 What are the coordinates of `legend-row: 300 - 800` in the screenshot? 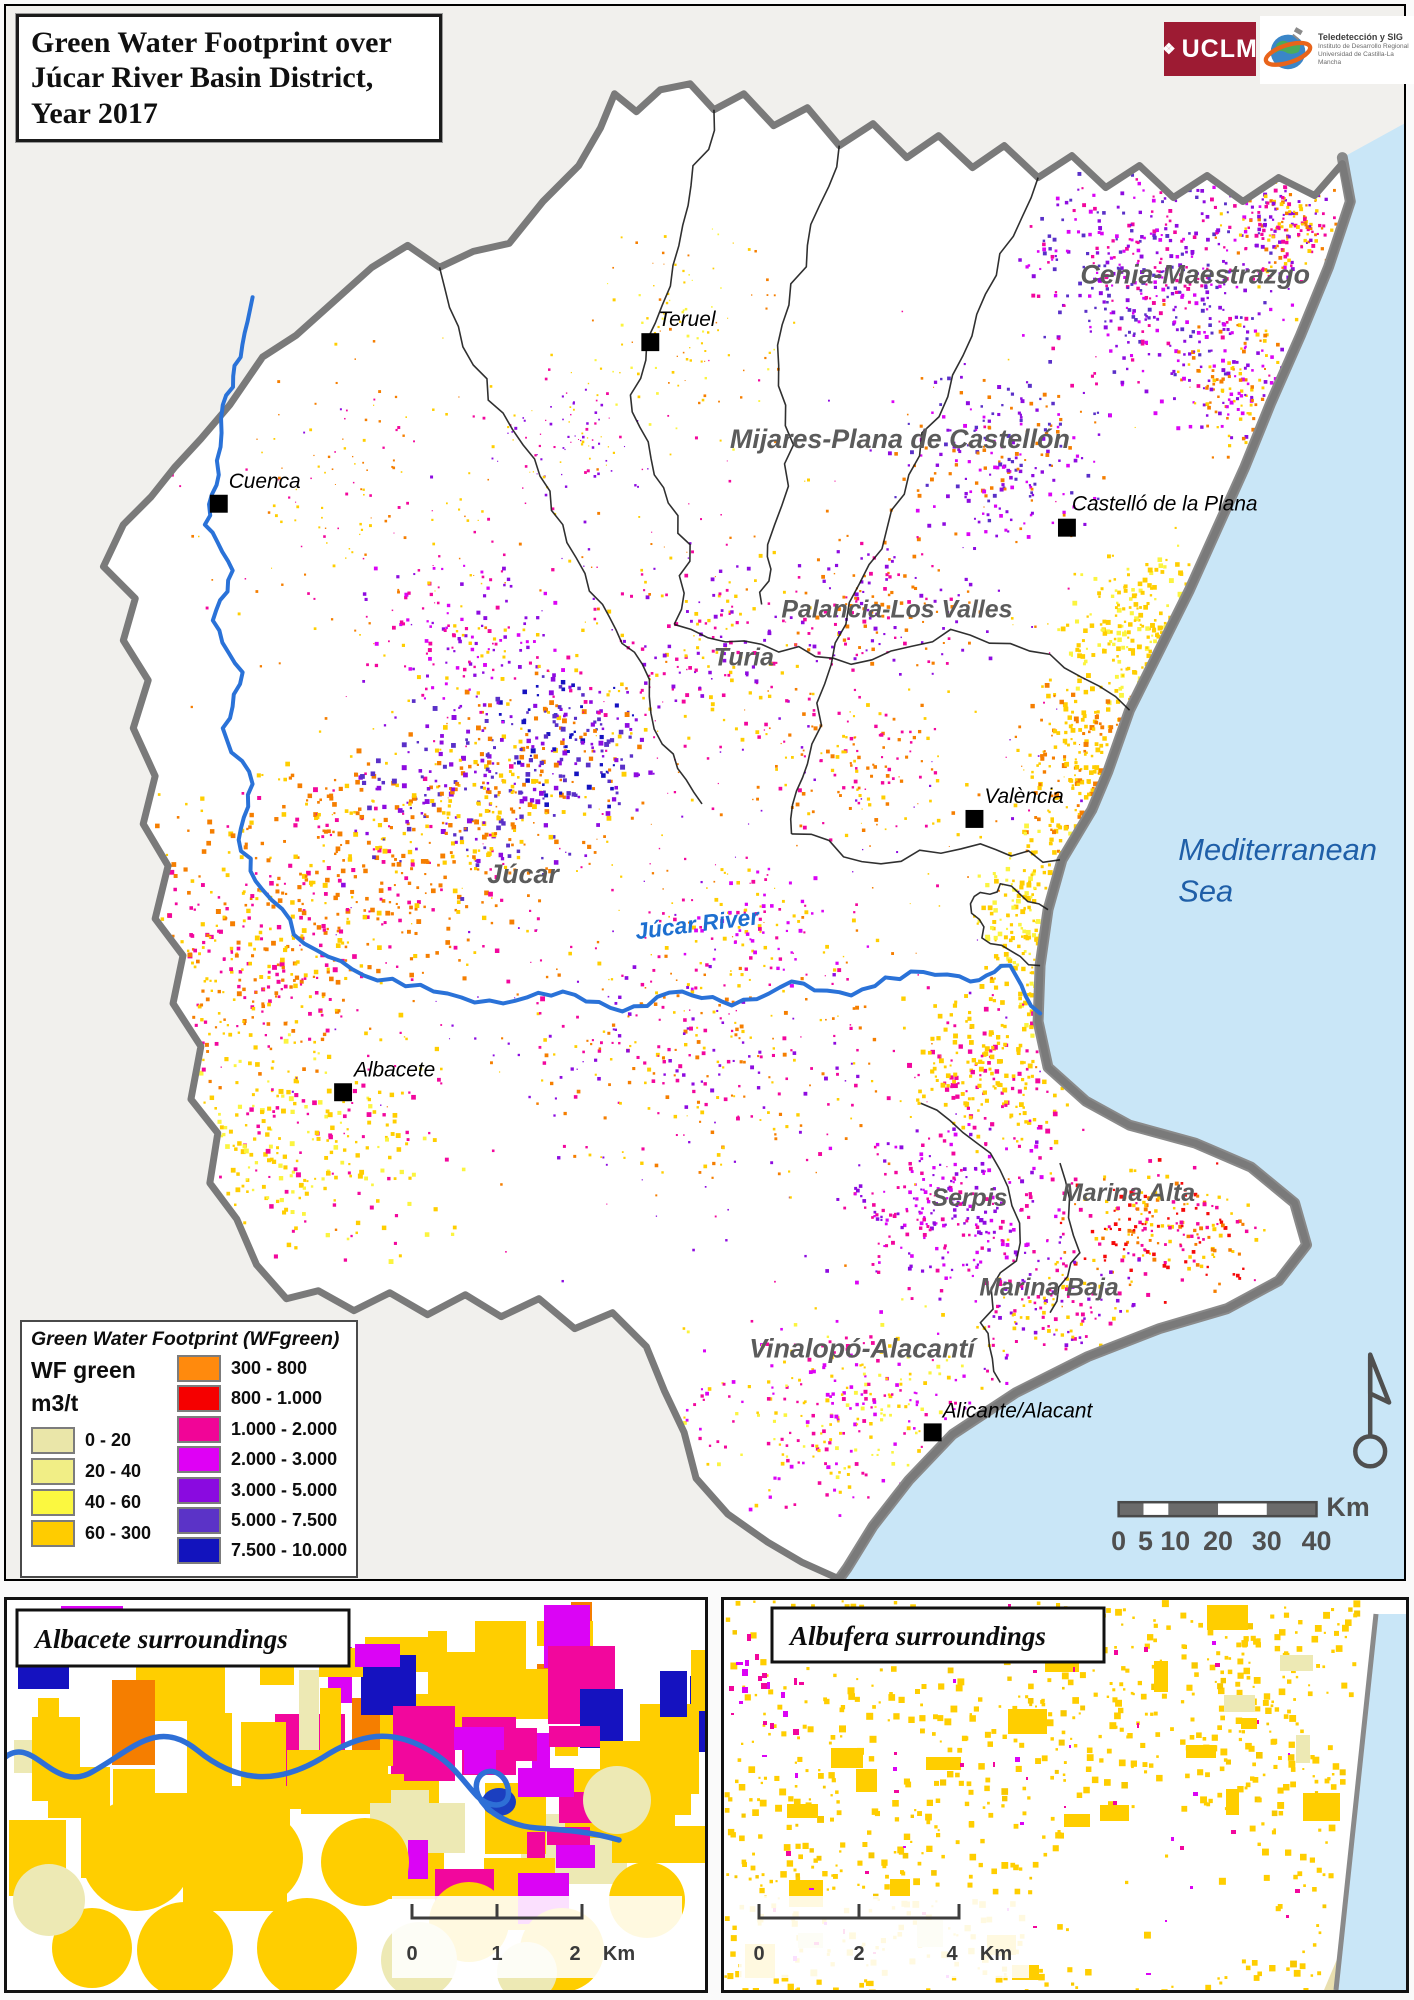 It's located at (262, 1368).